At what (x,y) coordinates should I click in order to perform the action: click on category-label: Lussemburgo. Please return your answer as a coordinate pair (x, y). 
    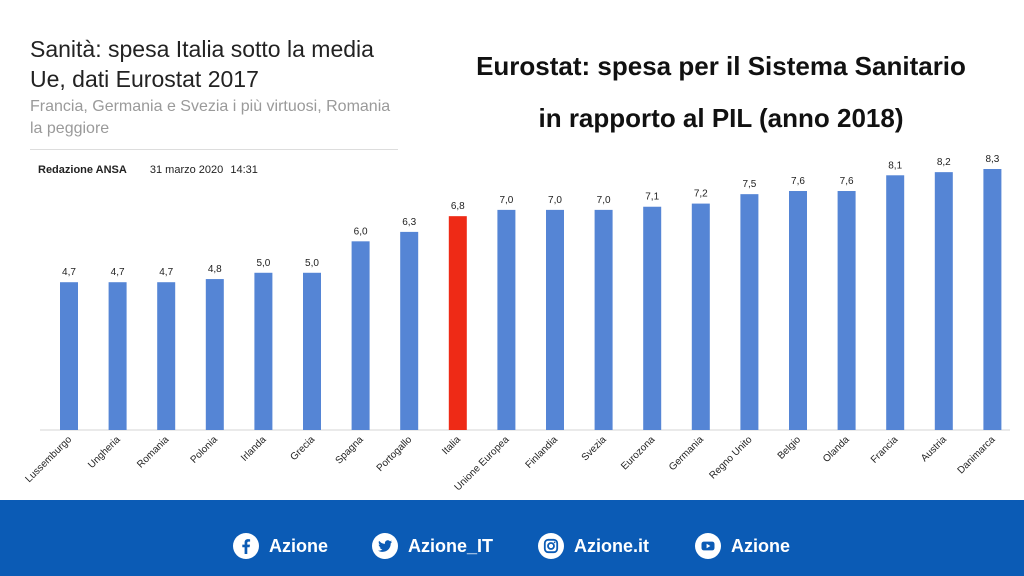
    Looking at the image, I should click on (48, 459).